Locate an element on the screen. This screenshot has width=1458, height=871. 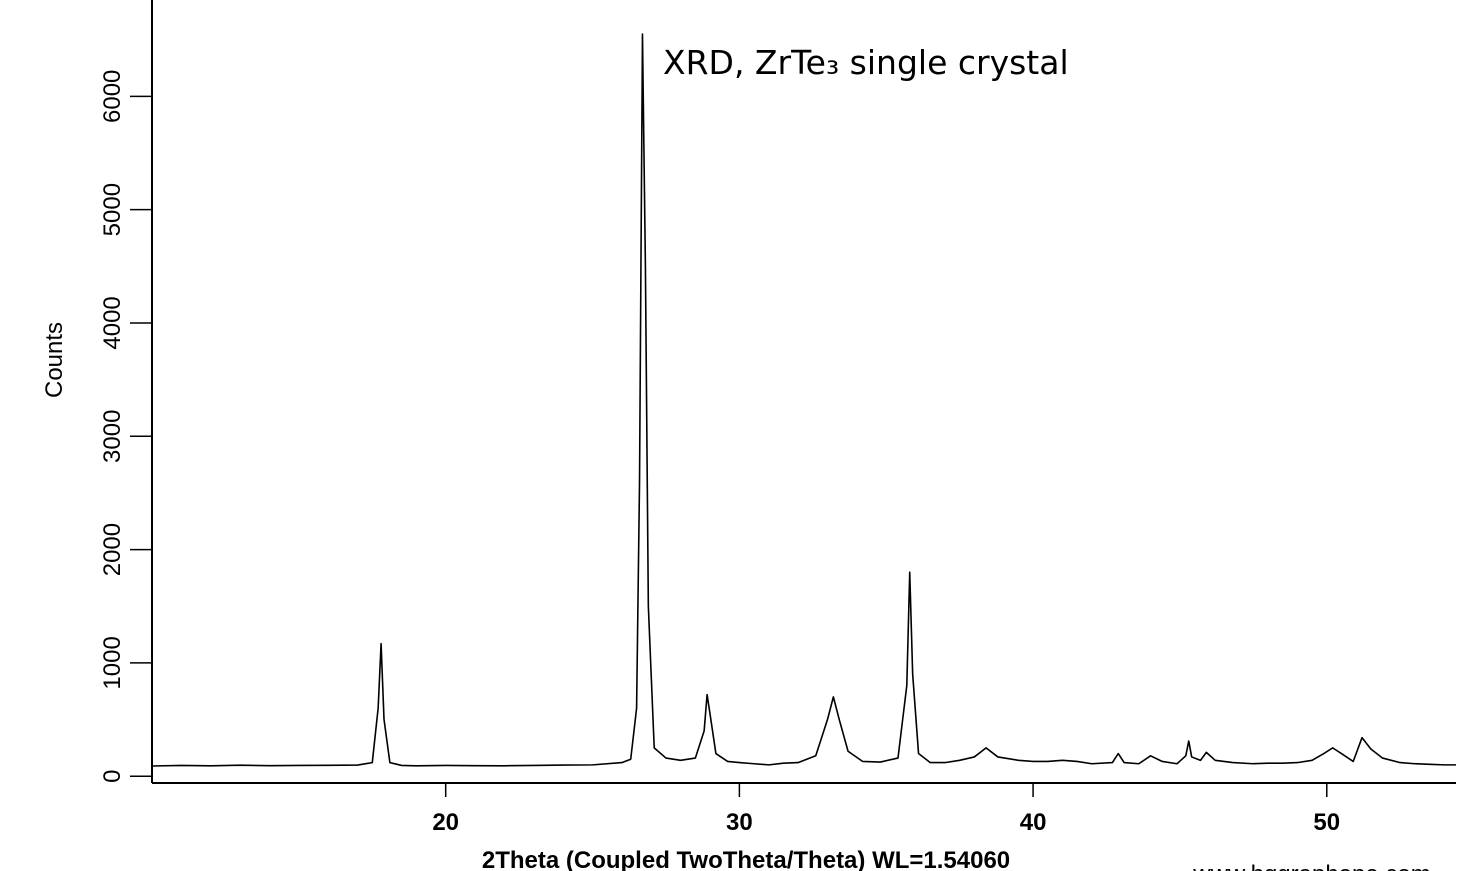
y-tick-label: 1000 is located at coordinates (112, 662).